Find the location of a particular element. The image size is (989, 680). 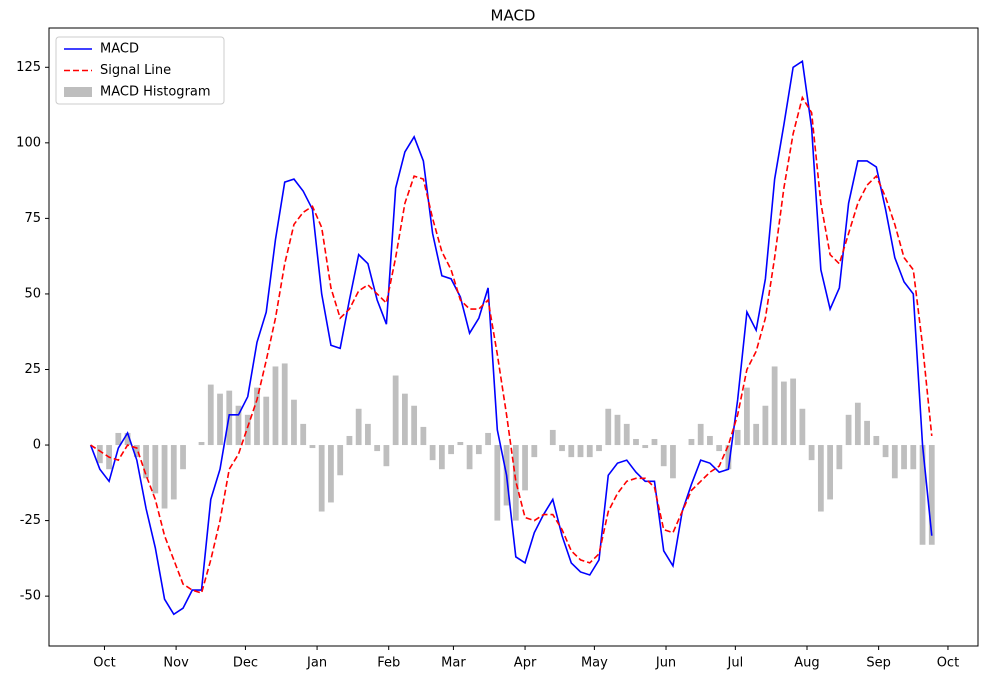

y-tick-label: 75 is located at coordinates (32, 218).